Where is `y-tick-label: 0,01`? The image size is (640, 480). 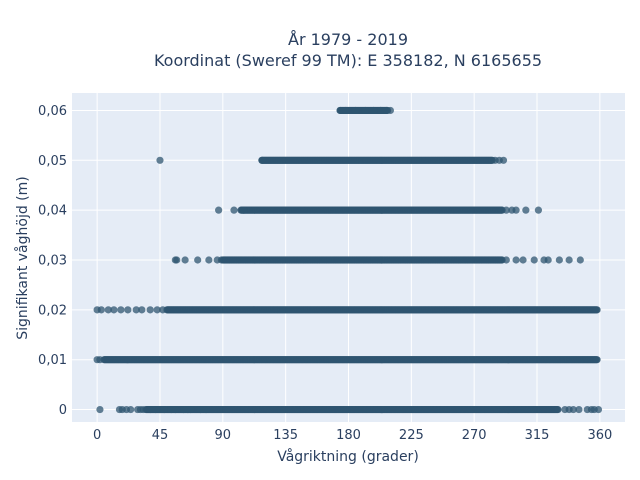 y-tick-label: 0,01 is located at coordinates (52, 360).